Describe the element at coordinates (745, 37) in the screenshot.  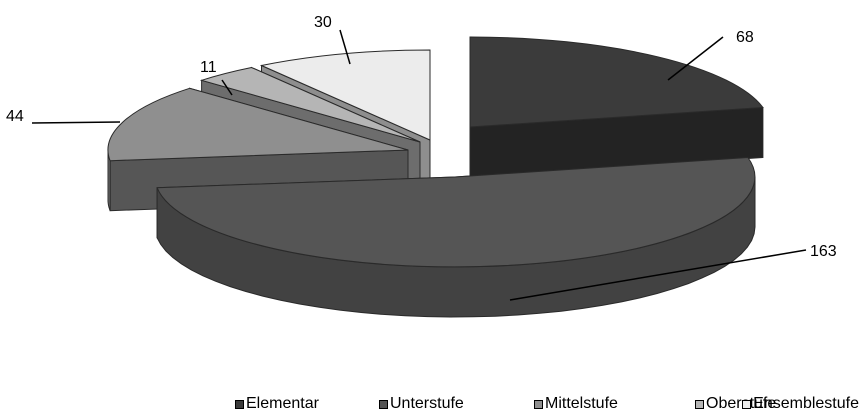
I see `data-label-elementar: 68` at that location.